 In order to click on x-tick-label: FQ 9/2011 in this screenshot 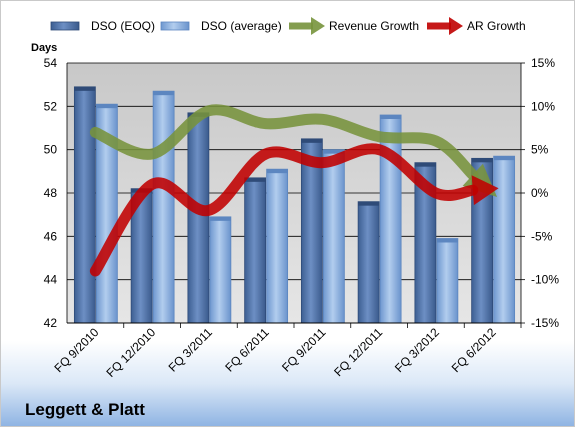, I will do `click(304, 350)`.